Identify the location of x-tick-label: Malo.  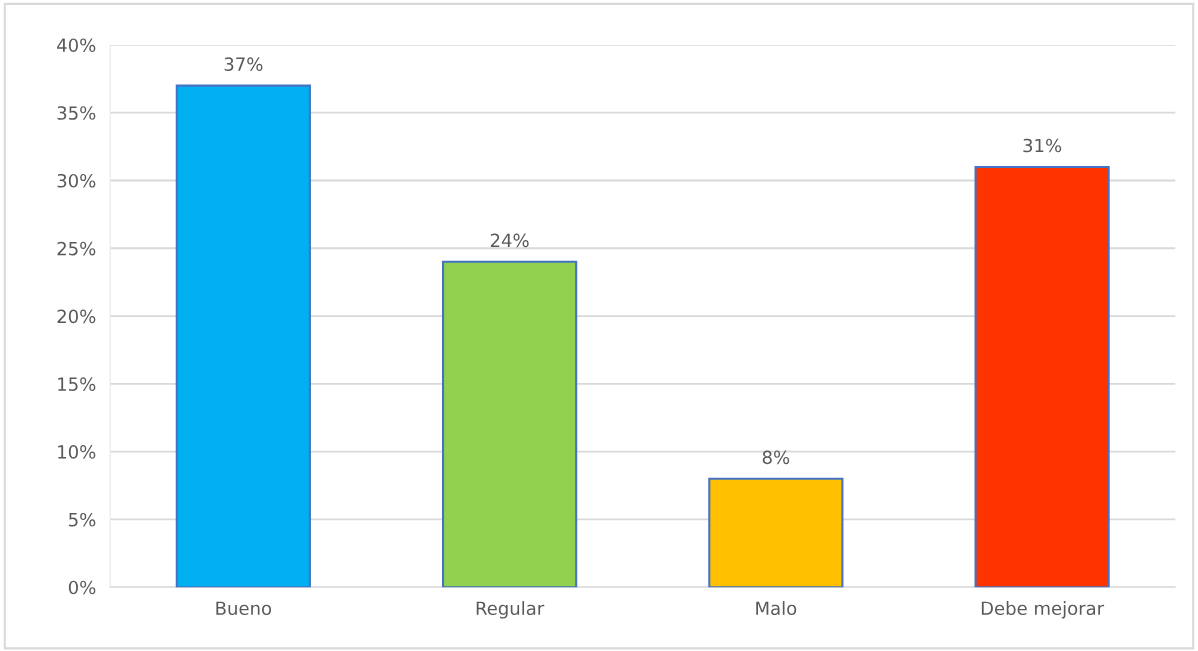
(776, 608).